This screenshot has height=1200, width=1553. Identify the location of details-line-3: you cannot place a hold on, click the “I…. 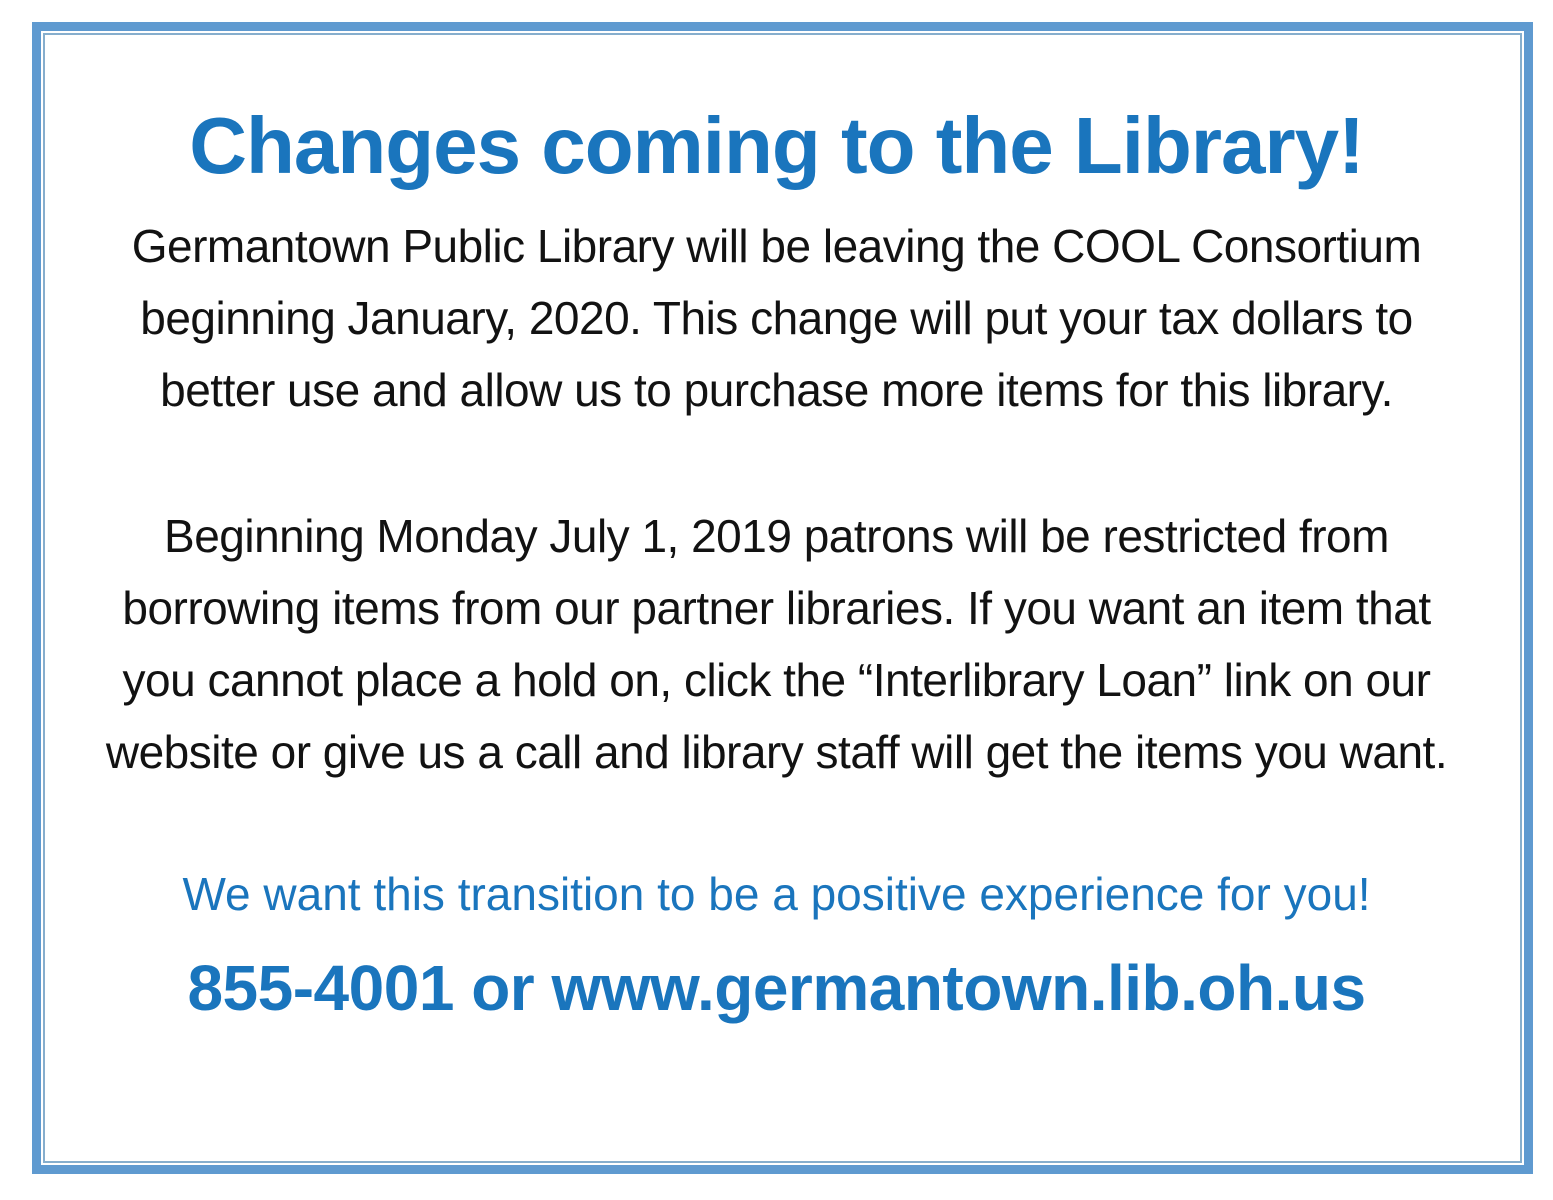
(776, 680).